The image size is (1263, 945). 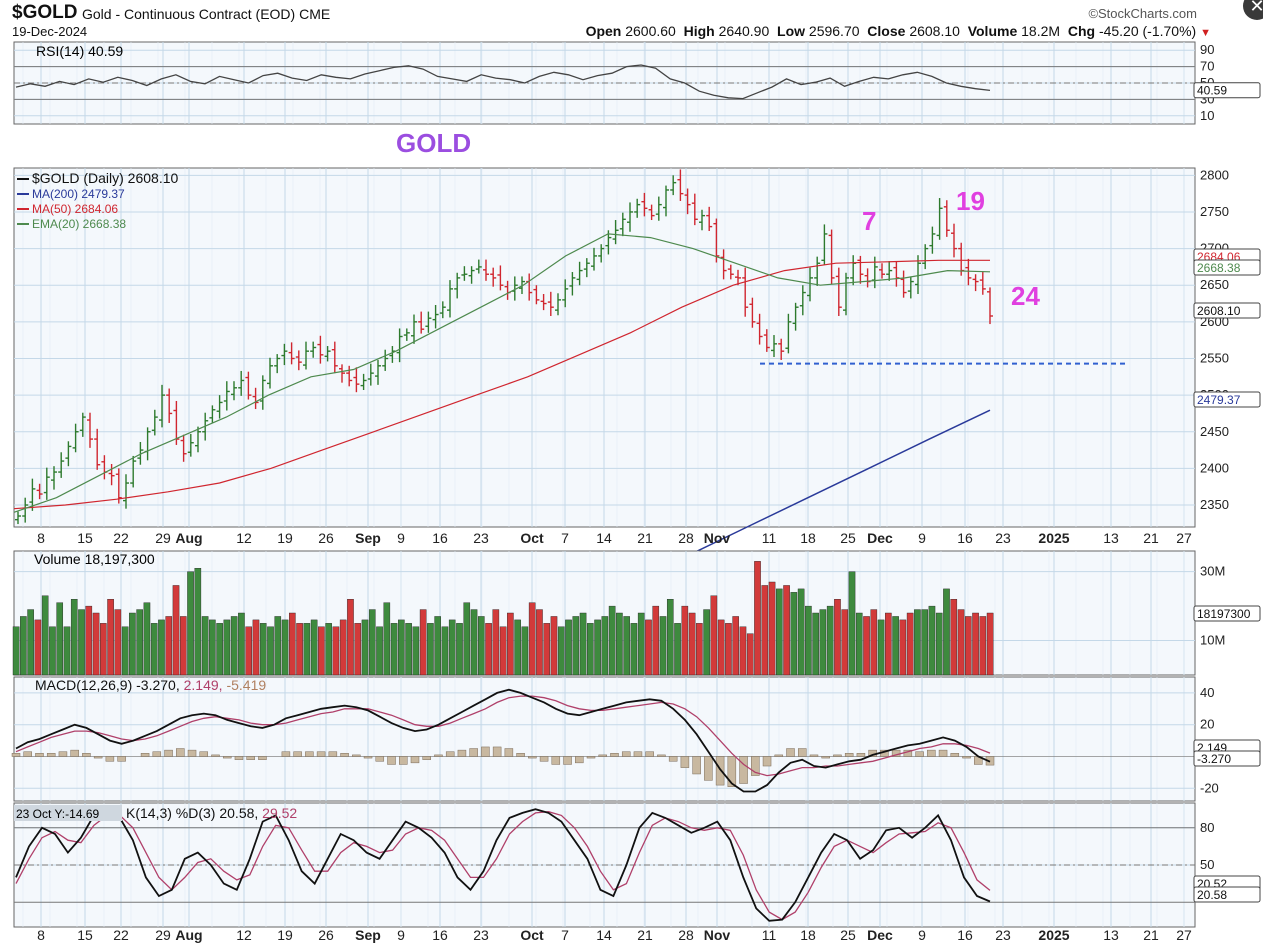 What do you see at coordinates (869, 221) in the screenshot?
I see `price-annotation: 7` at bounding box center [869, 221].